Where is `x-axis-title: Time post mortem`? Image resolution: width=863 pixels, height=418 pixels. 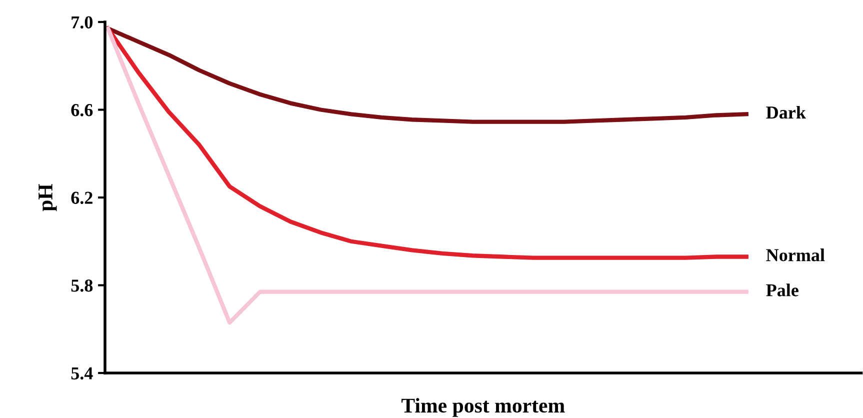 x-axis-title: Time post mortem is located at coordinates (483, 407).